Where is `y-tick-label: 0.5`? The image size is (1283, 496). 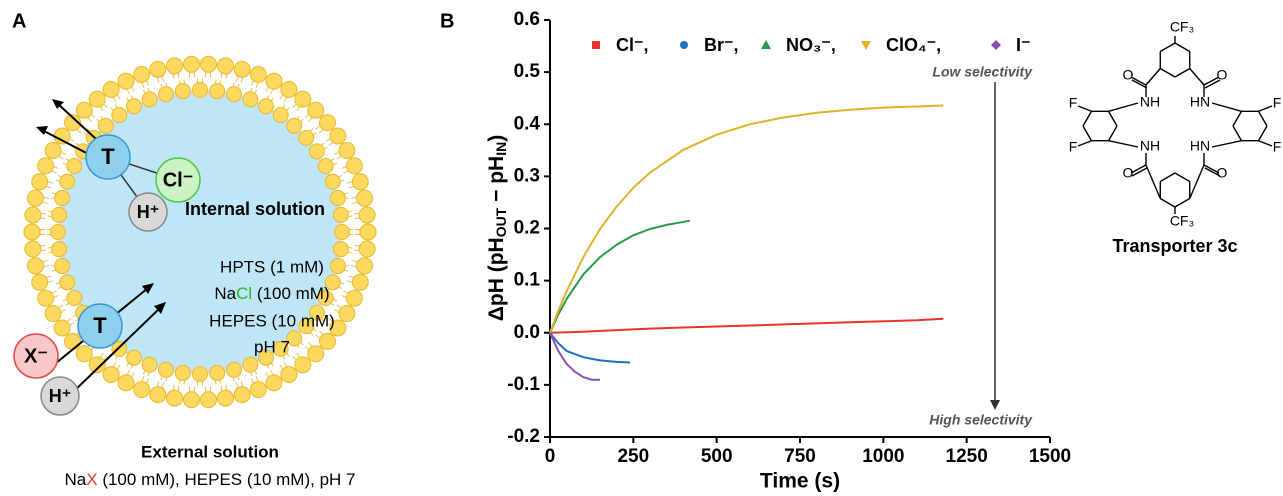 y-tick-label: 0.5 is located at coordinates (527, 71).